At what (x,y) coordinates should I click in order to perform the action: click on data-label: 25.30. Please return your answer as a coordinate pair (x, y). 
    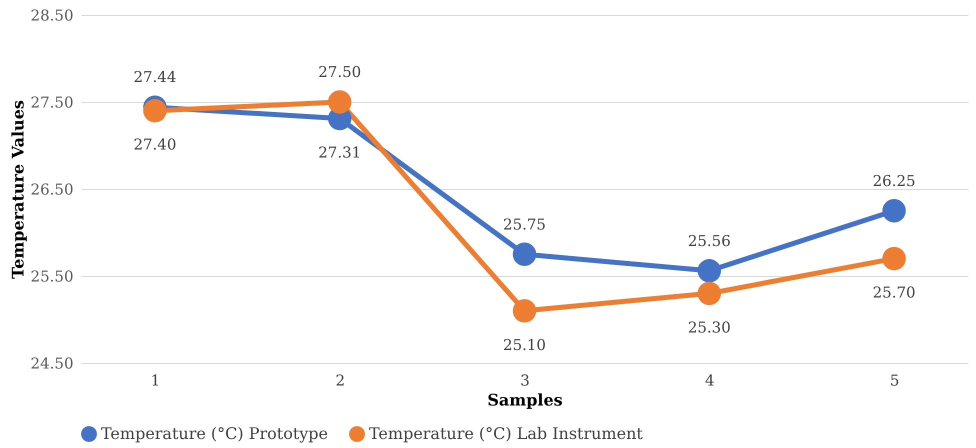
    Looking at the image, I should click on (709, 327).